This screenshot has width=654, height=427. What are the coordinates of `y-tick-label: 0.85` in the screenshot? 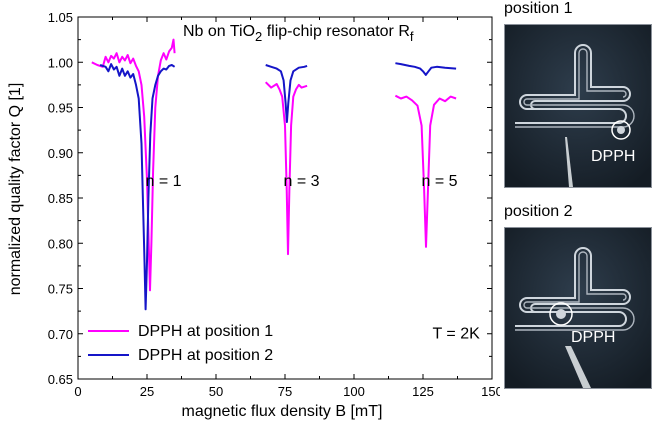 It's located at (60, 198).